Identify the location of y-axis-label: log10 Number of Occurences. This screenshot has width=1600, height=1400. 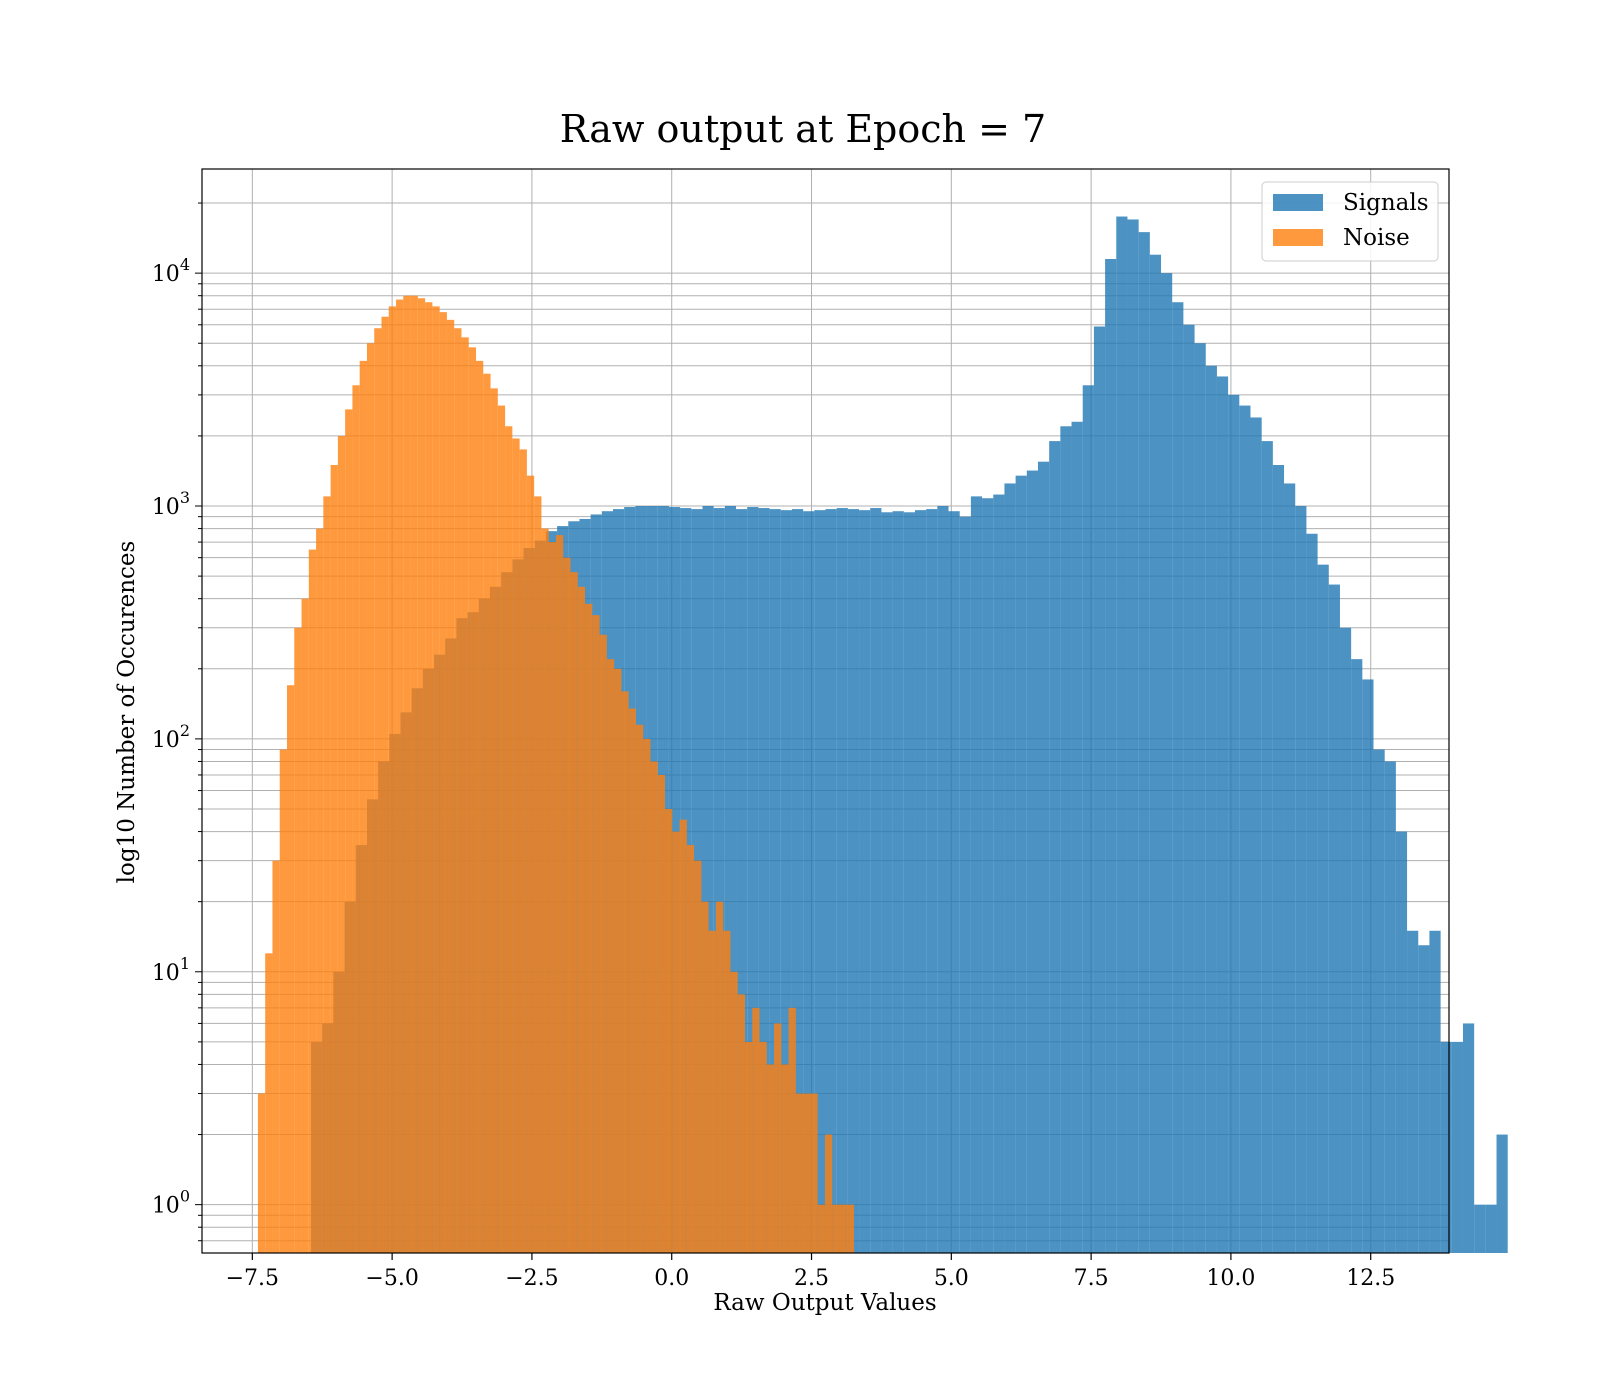
(127, 712).